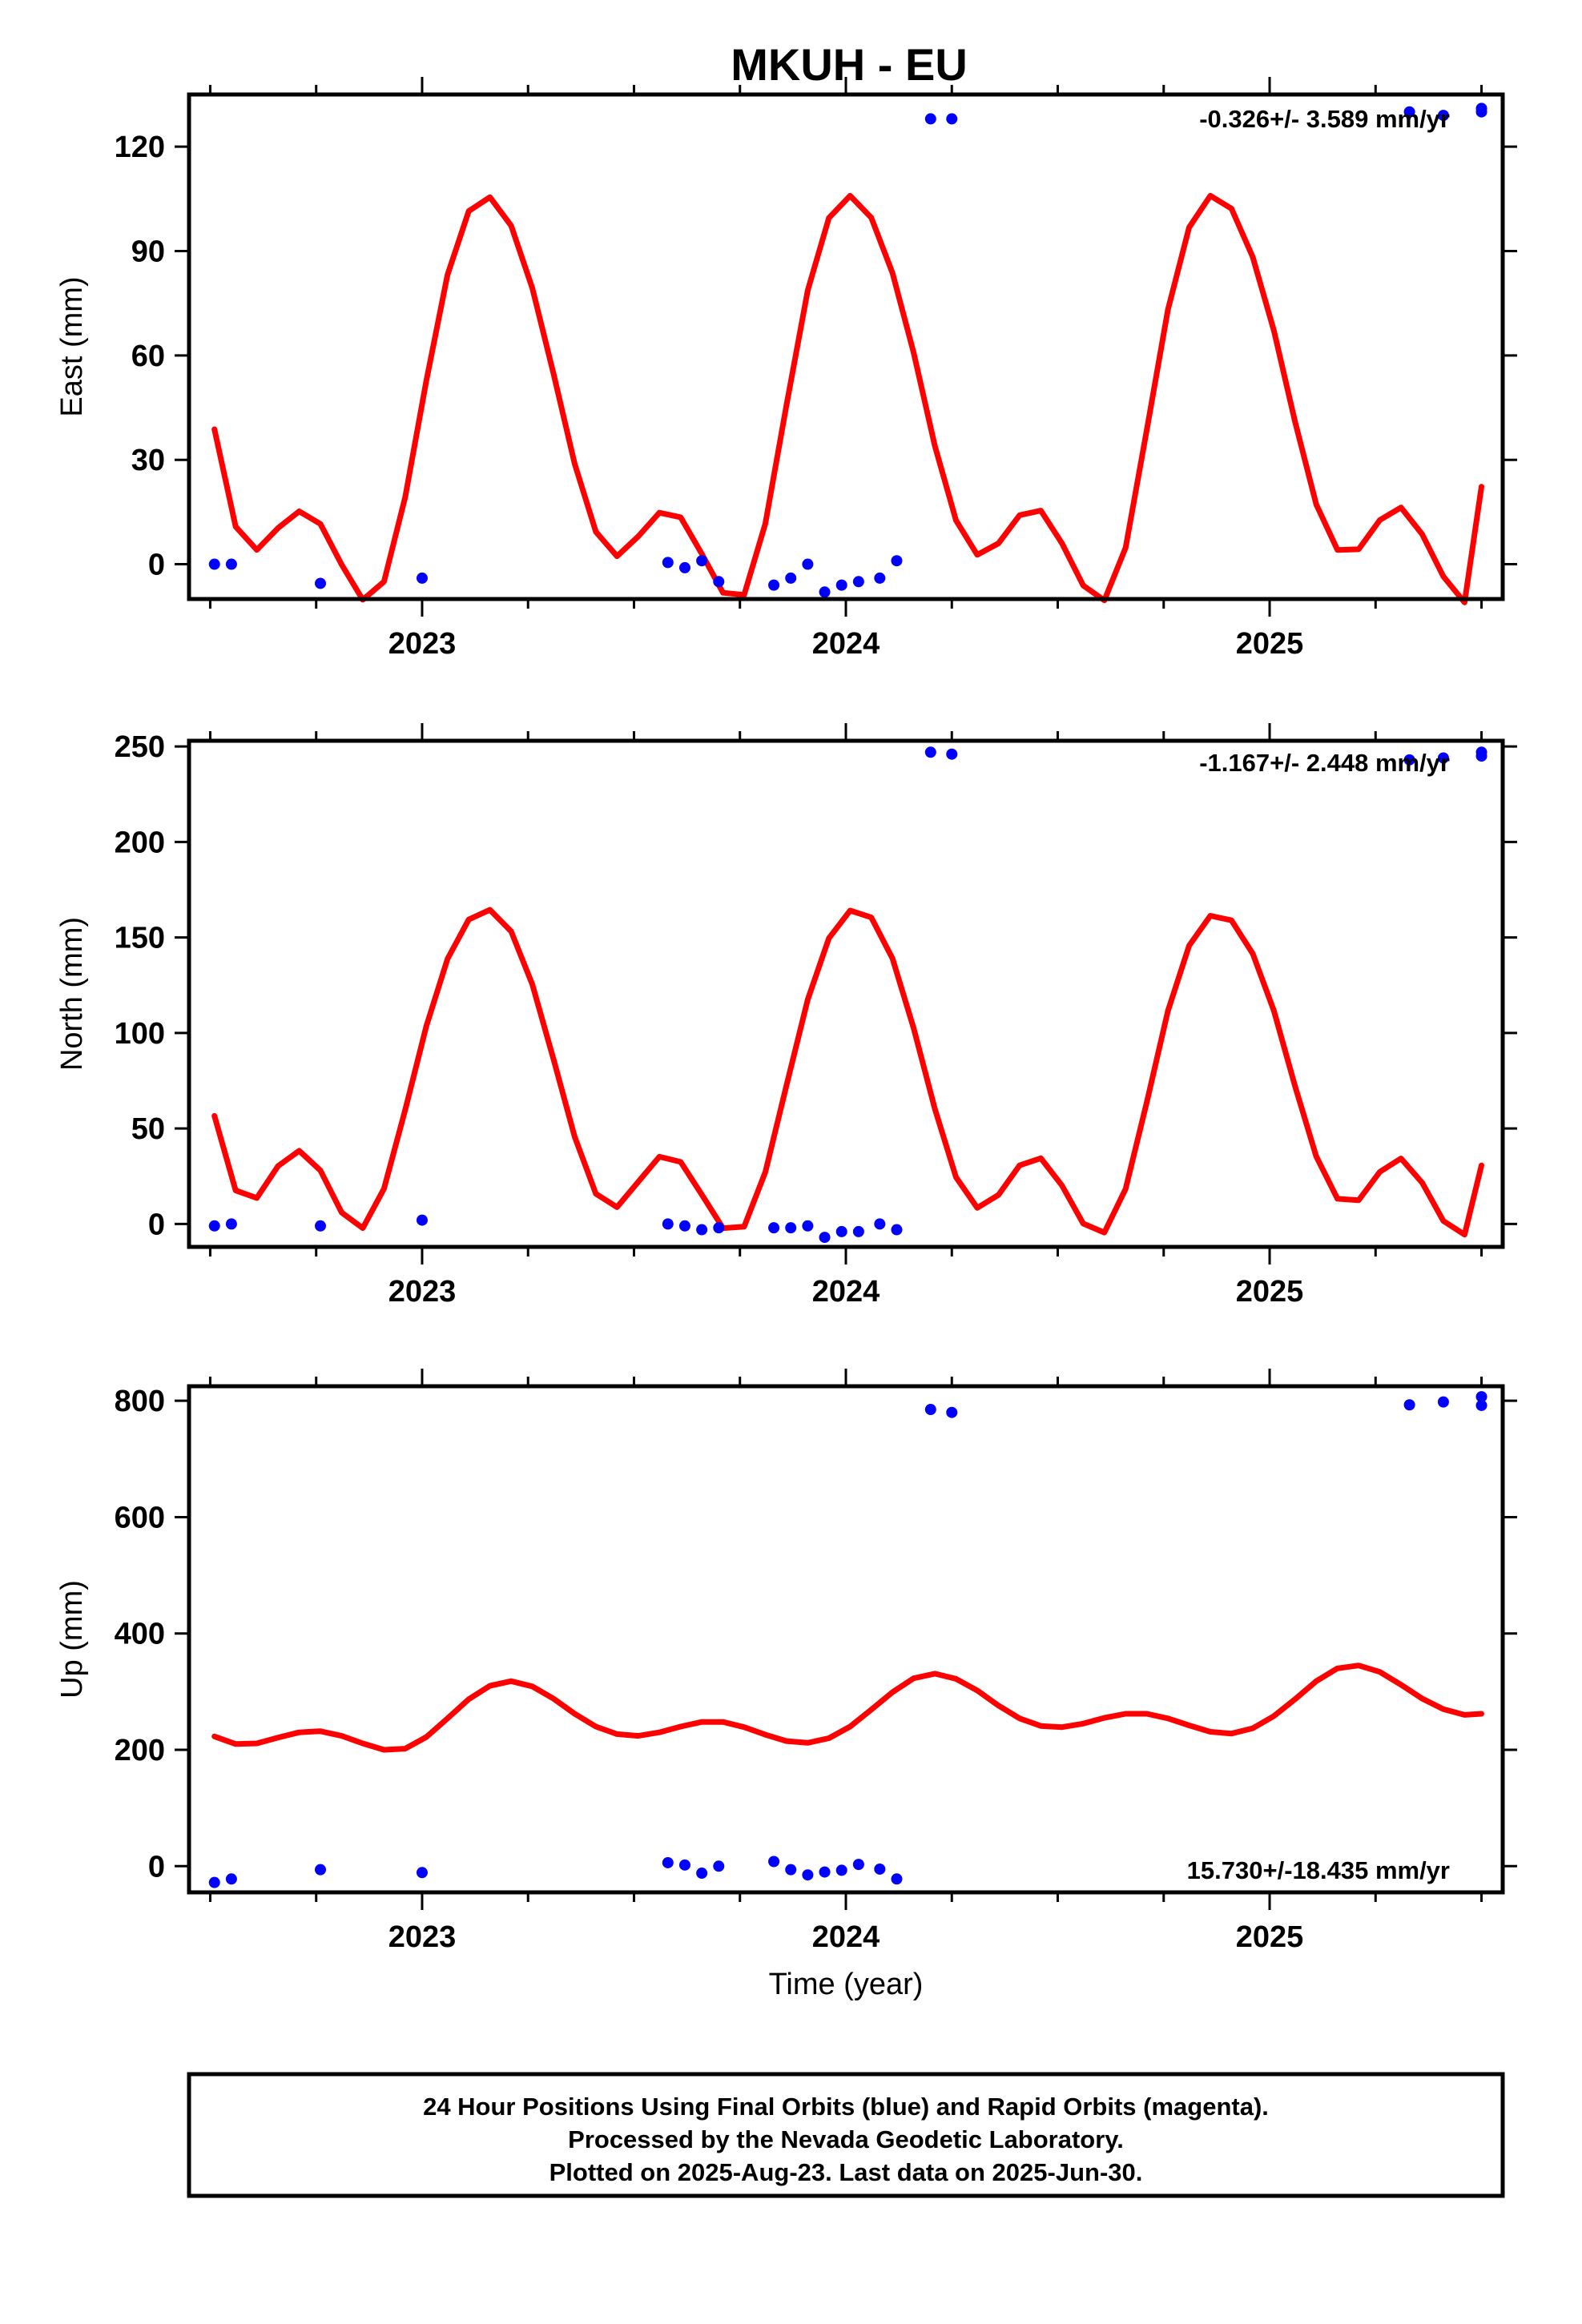 The width and height of the screenshot is (1582, 2324). I want to click on north-rate-annotation: -1.167+/- 2.448 mm/yr, so click(1324, 763).